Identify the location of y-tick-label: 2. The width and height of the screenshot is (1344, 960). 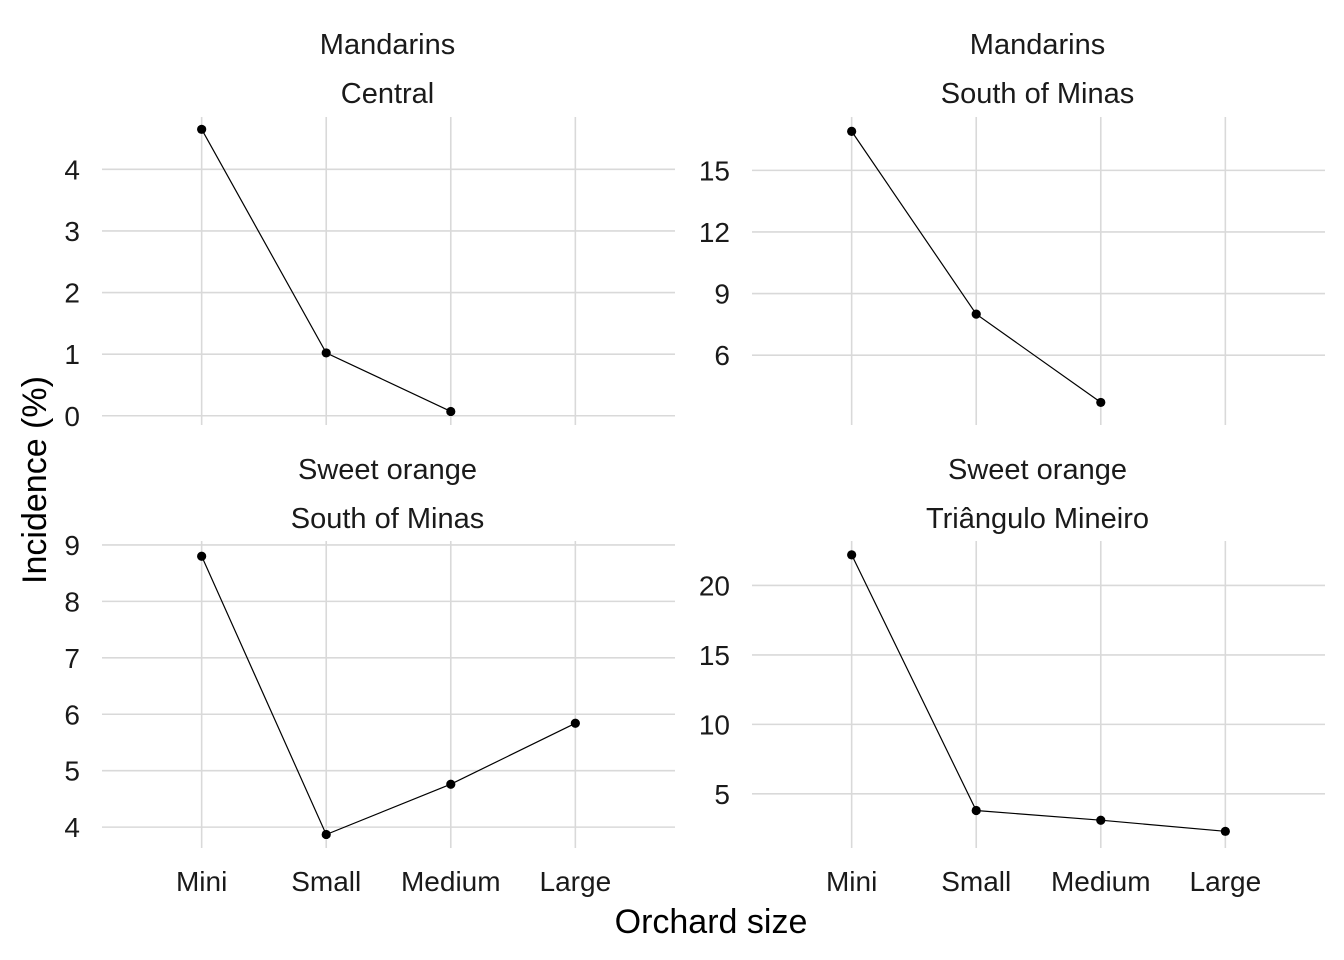
(72, 293).